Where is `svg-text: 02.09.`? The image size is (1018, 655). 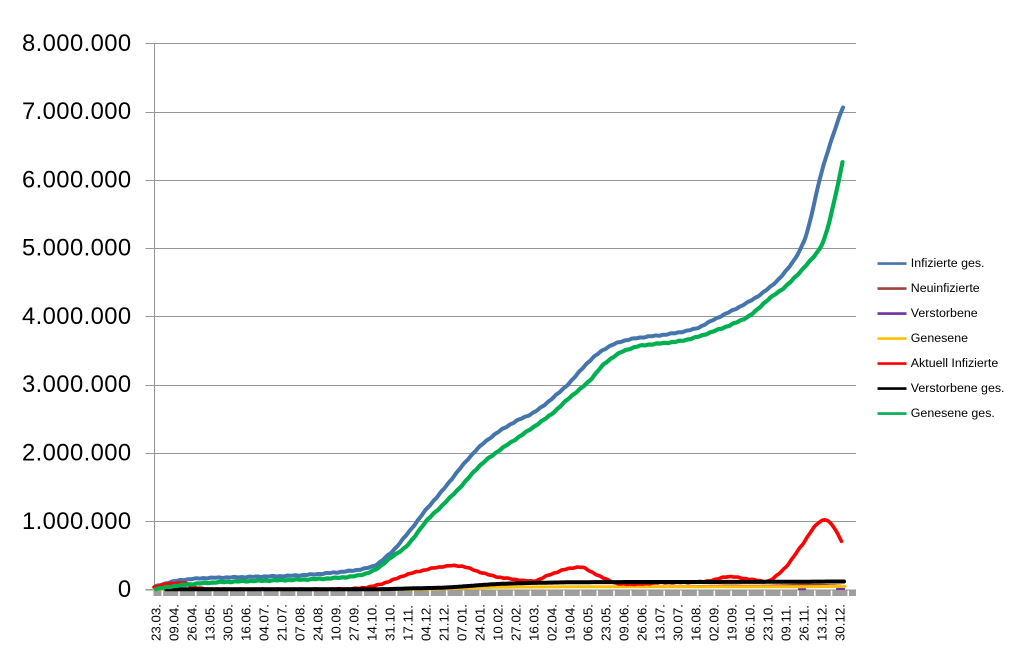
svg-text: 02.09. is located at coordinates (714, 622).